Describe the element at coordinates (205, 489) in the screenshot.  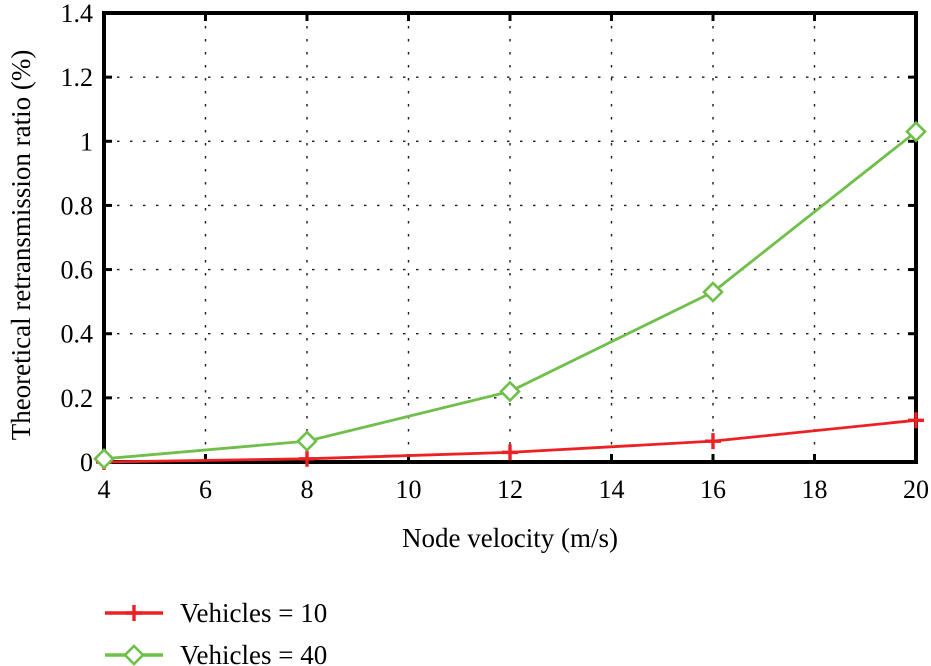
I see `x-tick-label: 6` at that location.